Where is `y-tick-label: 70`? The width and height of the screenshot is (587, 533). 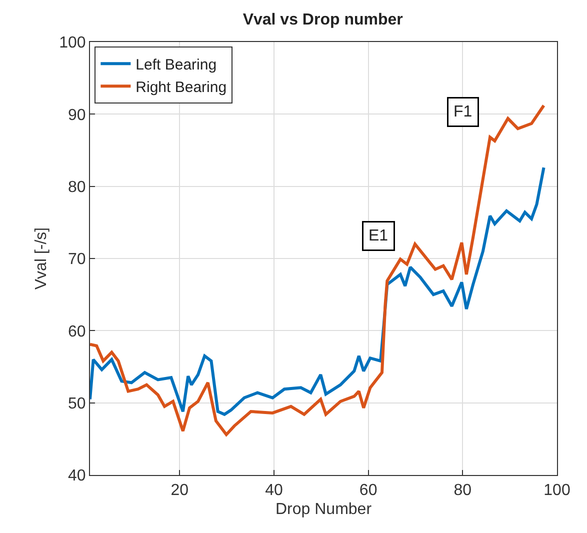 y-tick-label: 70 is located at coordinates (77, 259).